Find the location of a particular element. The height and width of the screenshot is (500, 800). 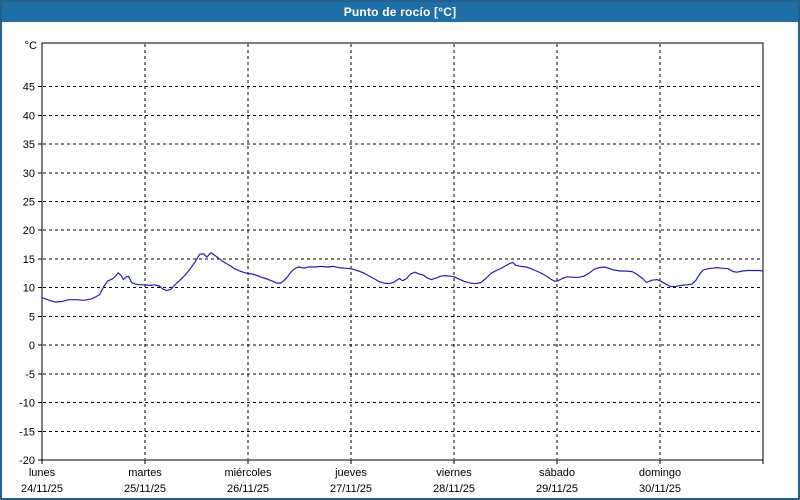

x-day-label: miércoles is located at coordinates (248, 473).